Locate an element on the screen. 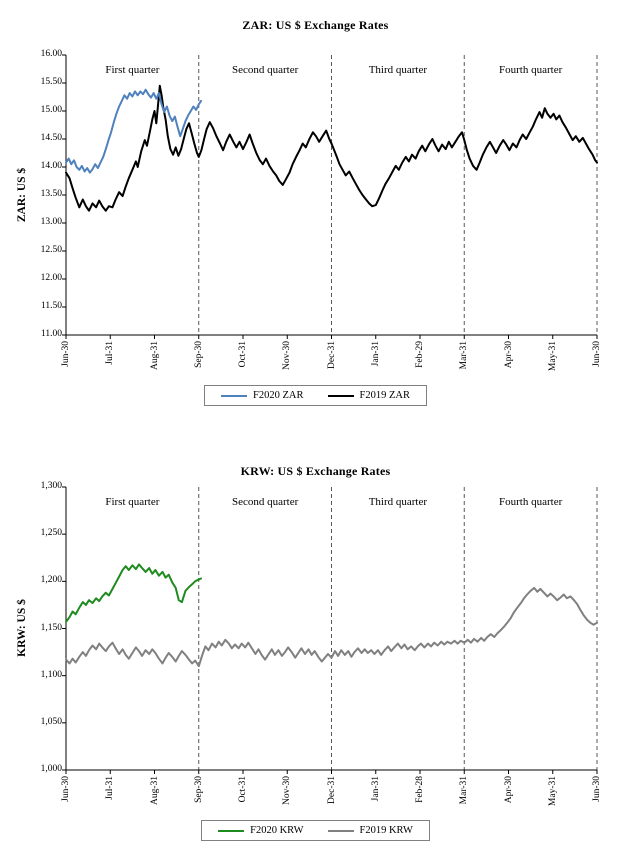 The width and height of the screenshot is (631, 863). x-axis-tick-label: Feb-29 is located at coordinates (420, 354).